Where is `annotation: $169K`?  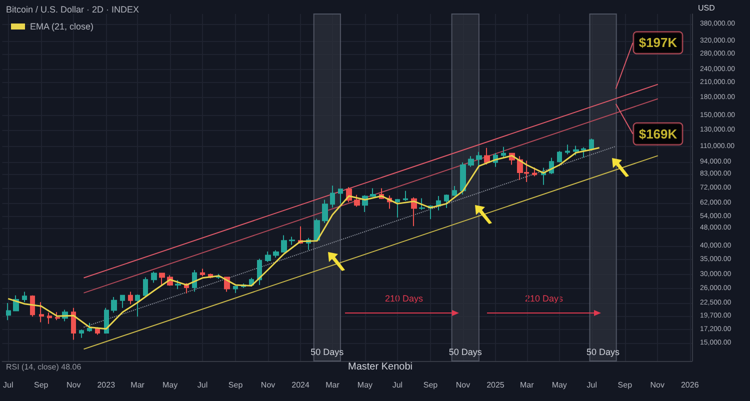
annotation: $169K is located at coordinates (658, 134).